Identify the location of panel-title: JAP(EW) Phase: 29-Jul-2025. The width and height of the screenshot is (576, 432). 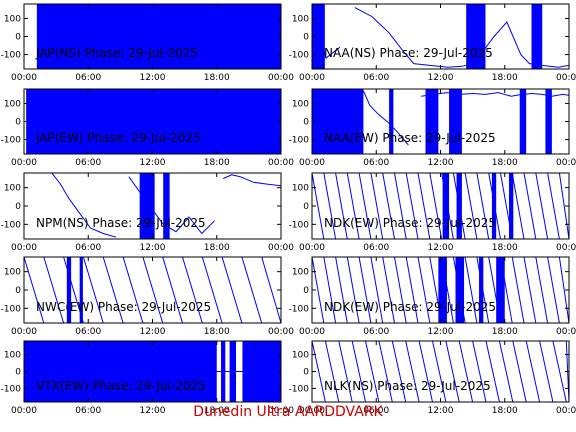
(118, 138).